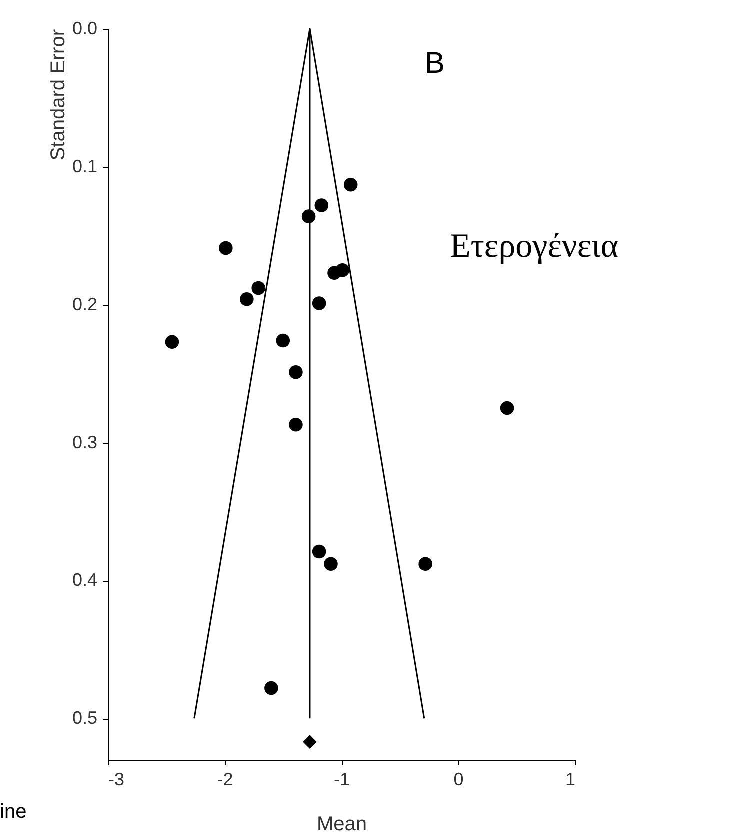 The height and width of the screenshot is (832, 740). I want to click on y-tick-label: 0.0, so click(85, 28).